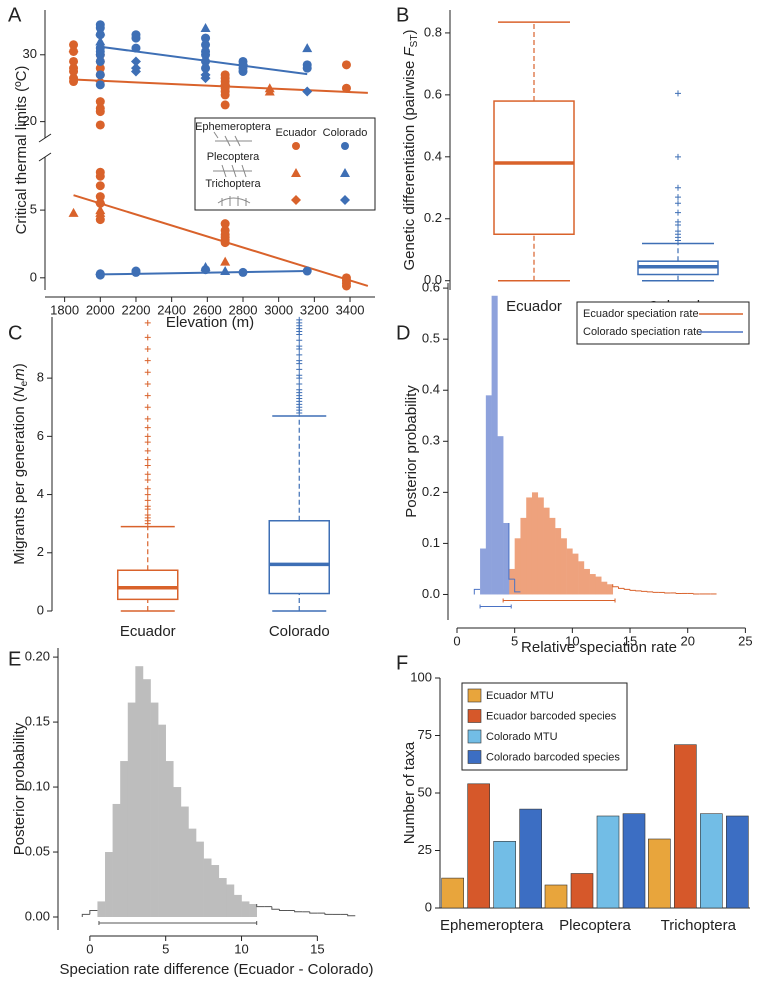  Describe the element at coordinates (40, 435) in the screenshot. I see `y-tick-label: 6` at that location.